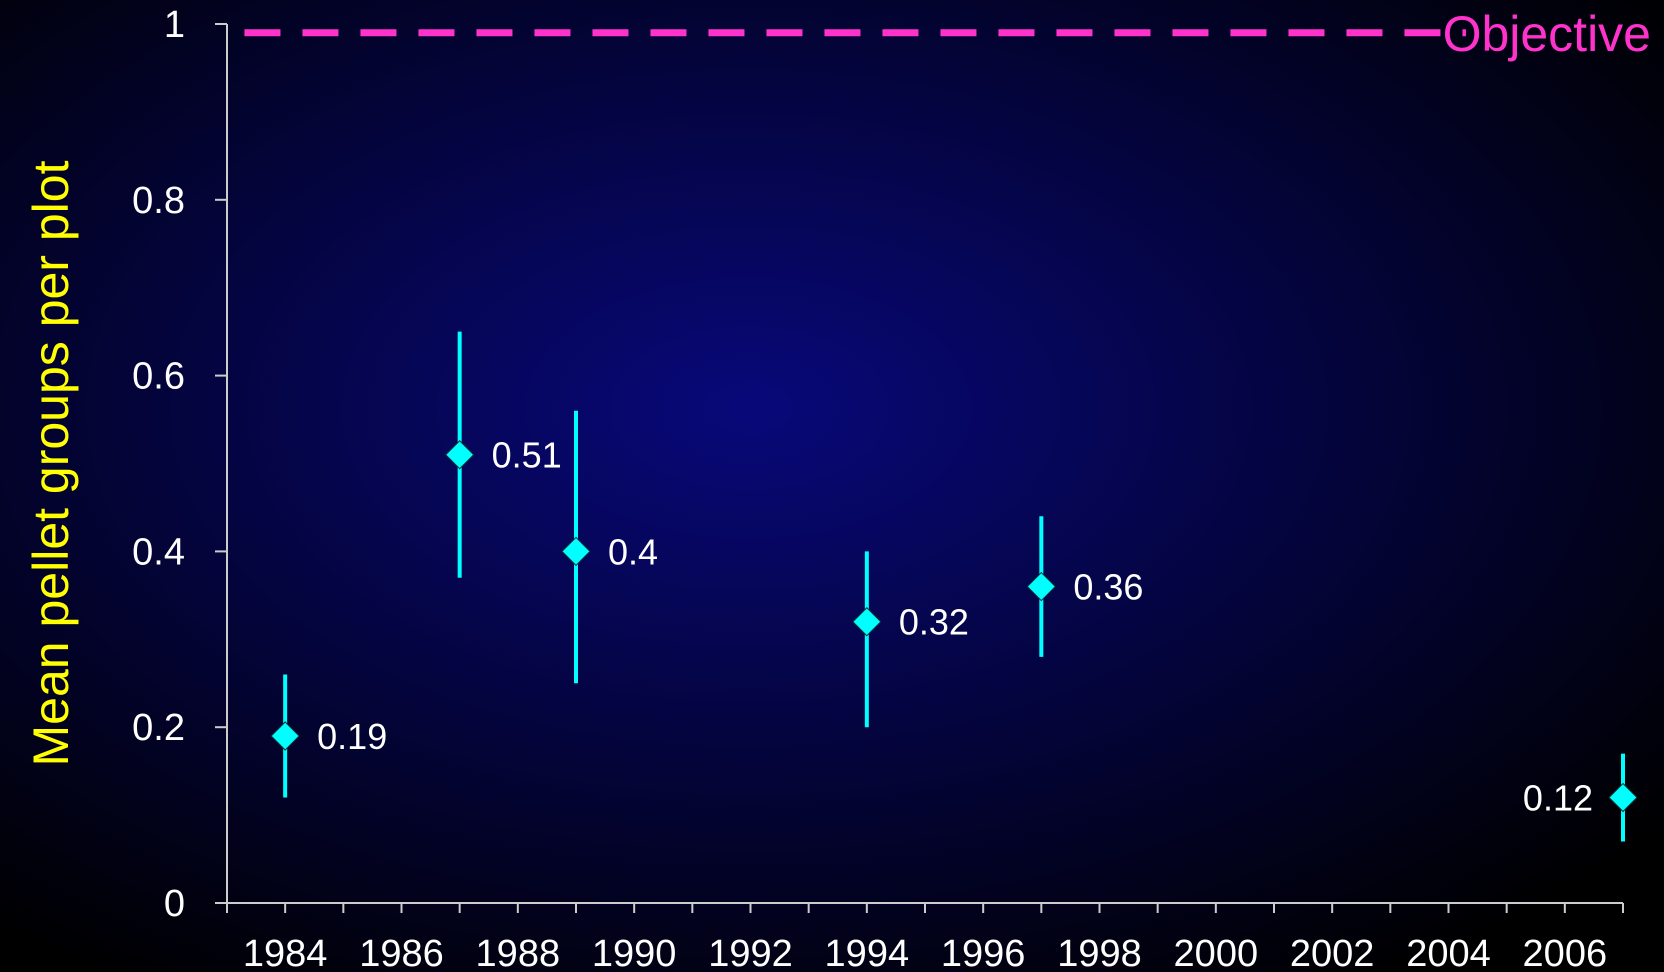 The height and width of the screenshot is (972, 1664). I want to click on objective-label: Objective, so click(1547, 34).